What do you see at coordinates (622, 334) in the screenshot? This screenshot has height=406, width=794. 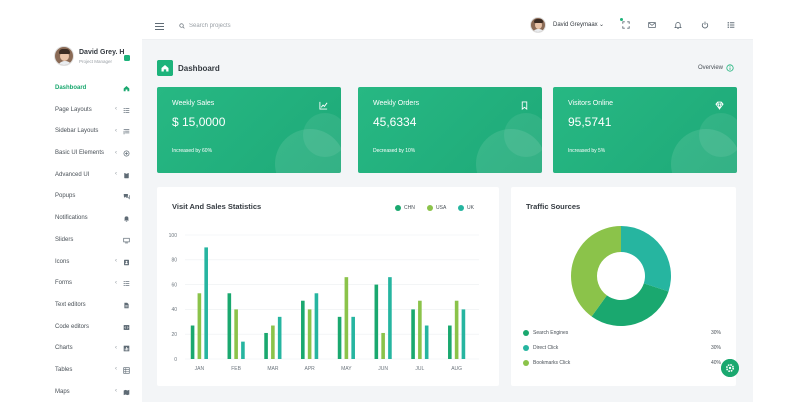 I see `traffic-source-row: Search Engines 30%` at bounding box center [622, 334].